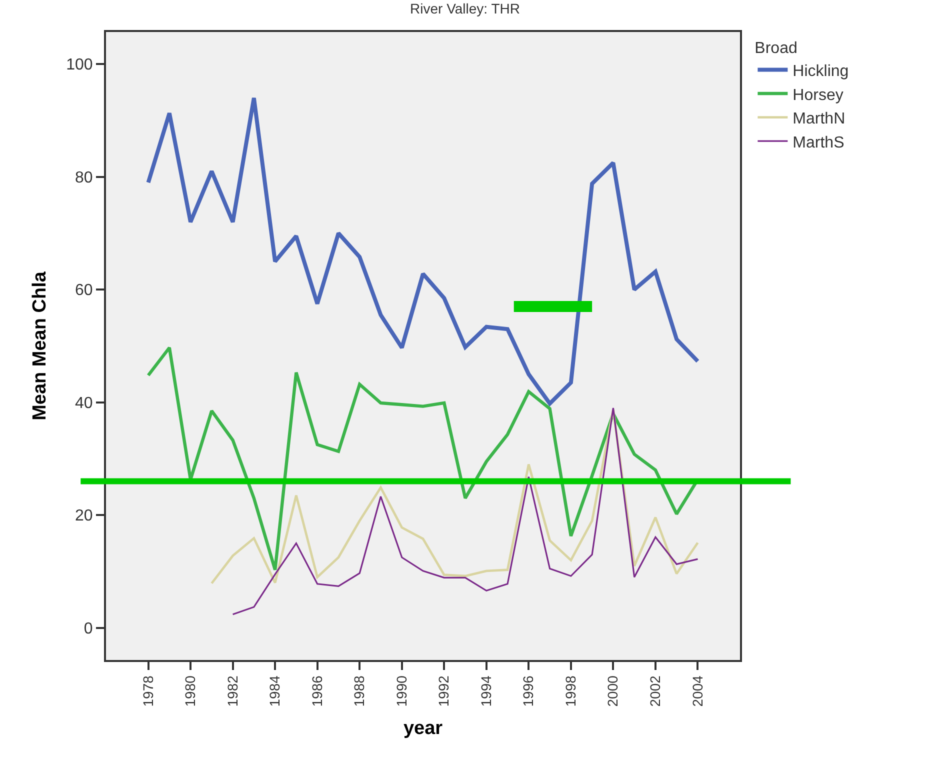  Describe the element at coordinates (232, 691) in the screenshot. I see `x-tick-label: 1982` at that location.